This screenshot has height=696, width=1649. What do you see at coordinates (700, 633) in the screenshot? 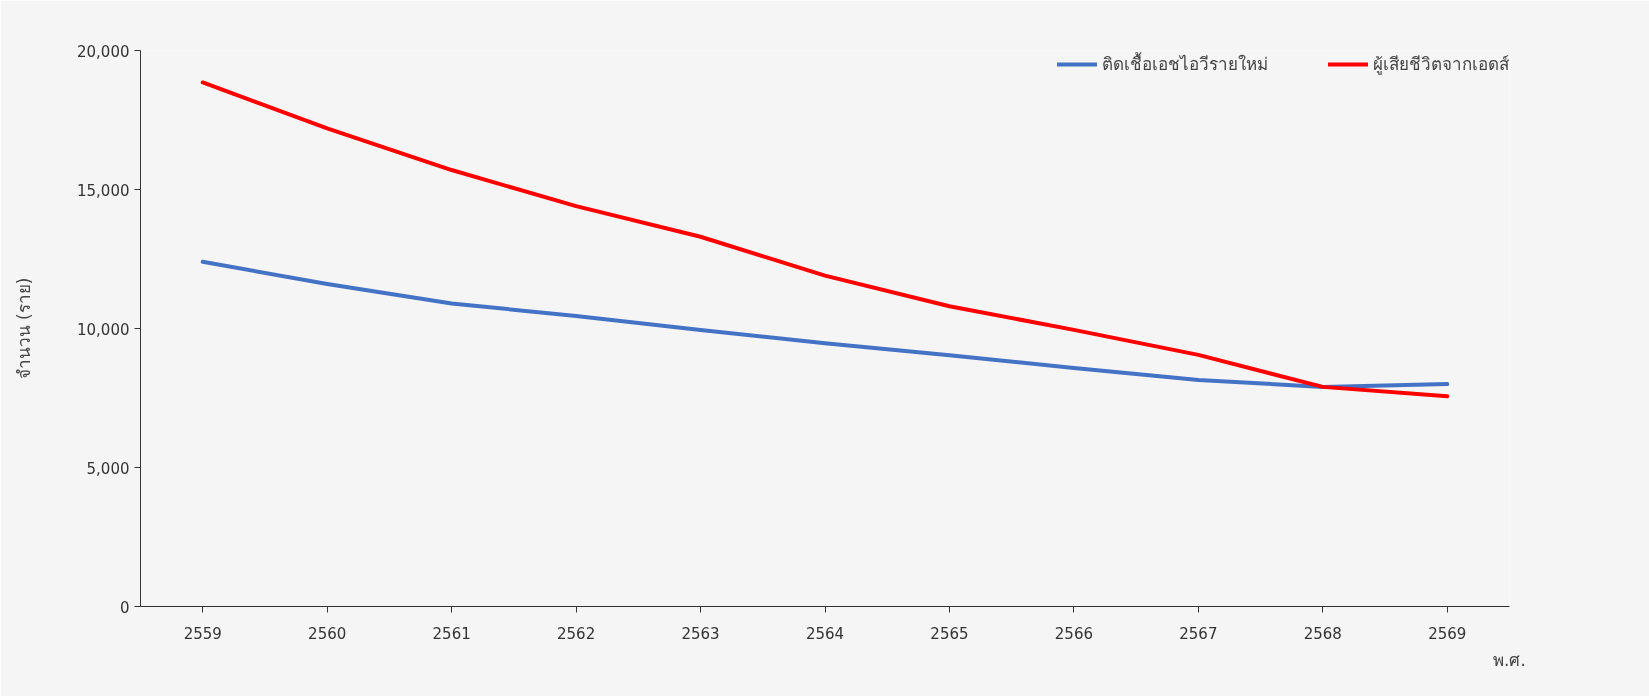
I see `x-tick-label: 2563` at bounding box center [700, 633].